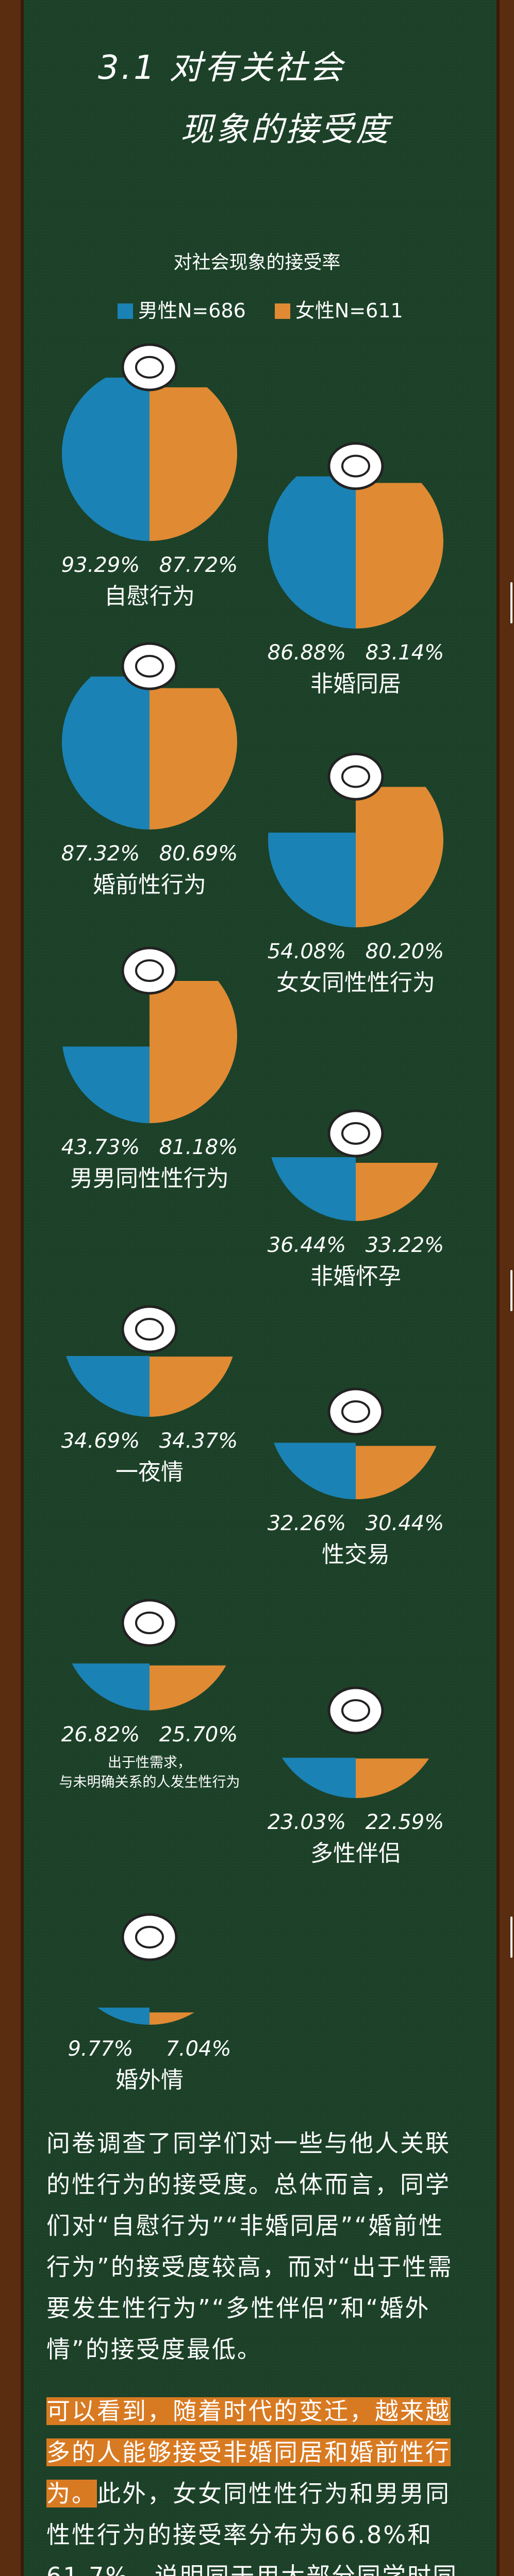 The width and height of the screenshot is (514, 2576). What do you see at coordinates (405, 1822) in the screenshot?
I see `female-percentage: 22.59%` at bounding box center [405, 1822].